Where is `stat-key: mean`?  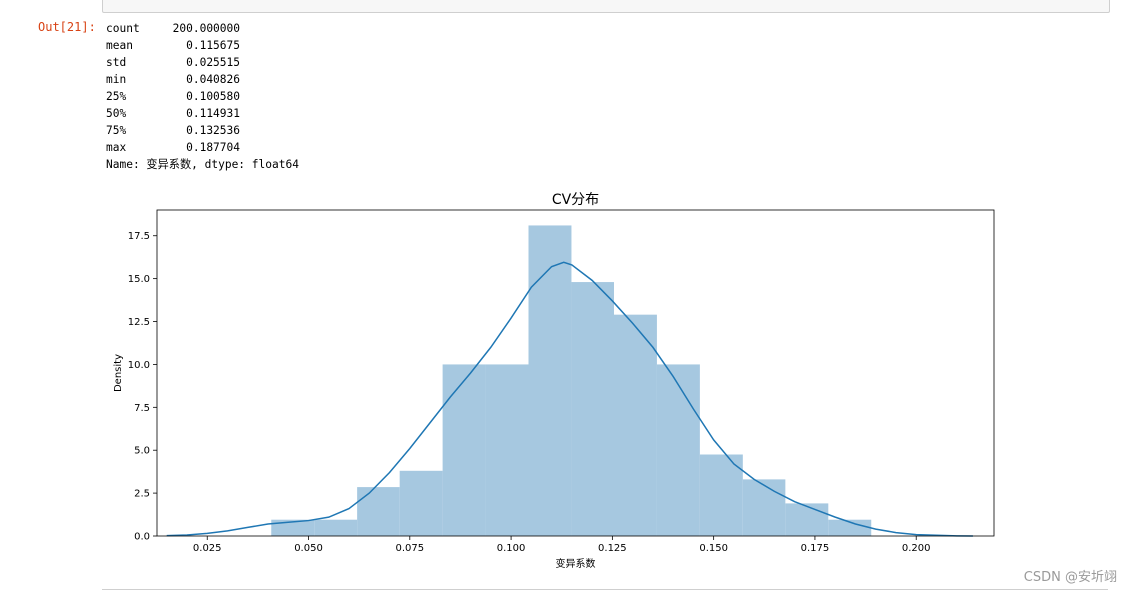
stat-key: mean is located at coordinates (119, 45).